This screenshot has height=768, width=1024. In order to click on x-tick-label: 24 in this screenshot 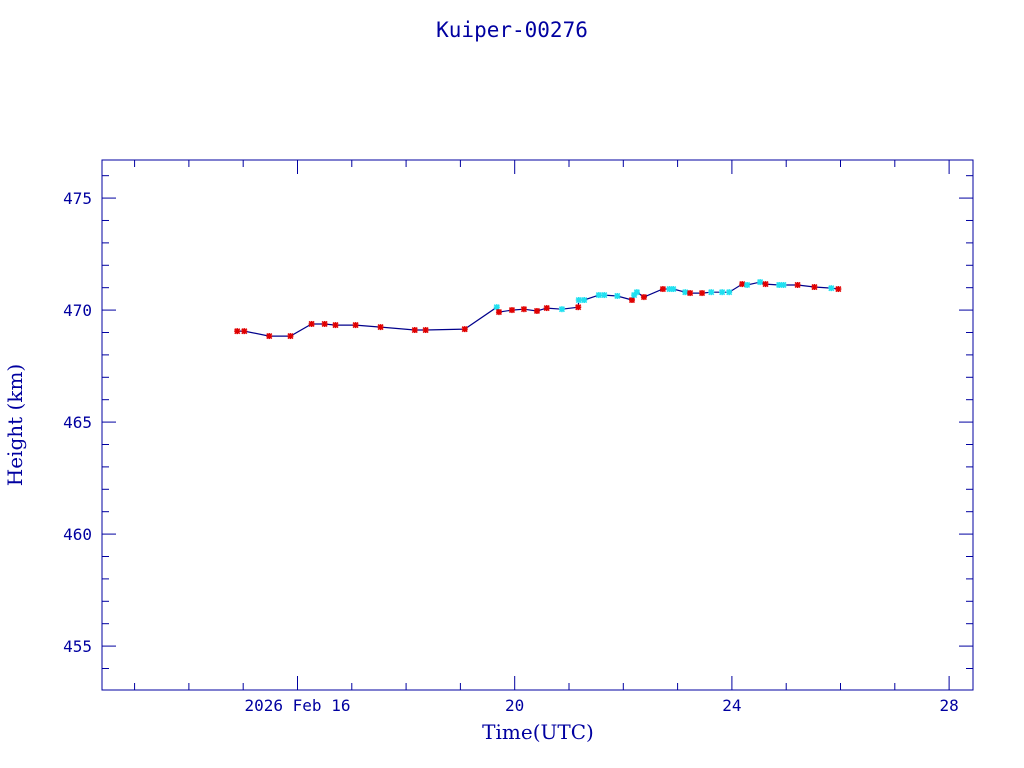, I will do `click(731, 705)`.